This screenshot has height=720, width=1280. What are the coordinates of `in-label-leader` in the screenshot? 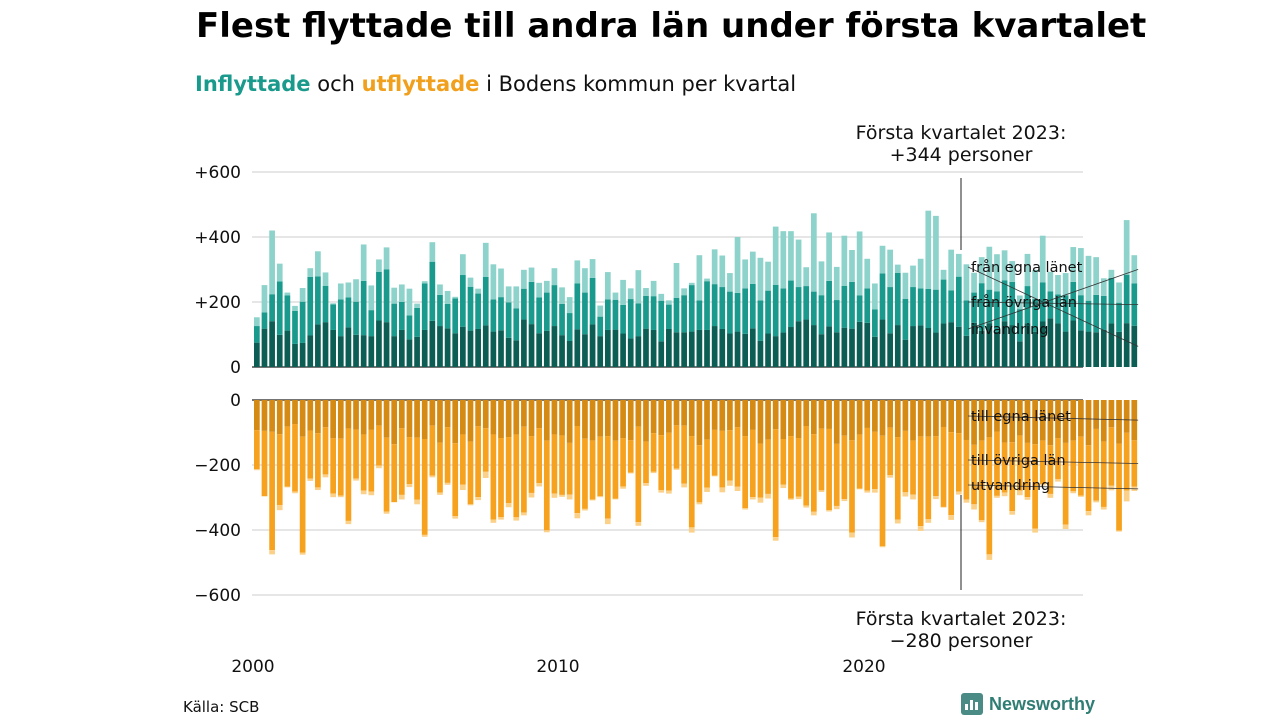 It's located at (1053, 299).